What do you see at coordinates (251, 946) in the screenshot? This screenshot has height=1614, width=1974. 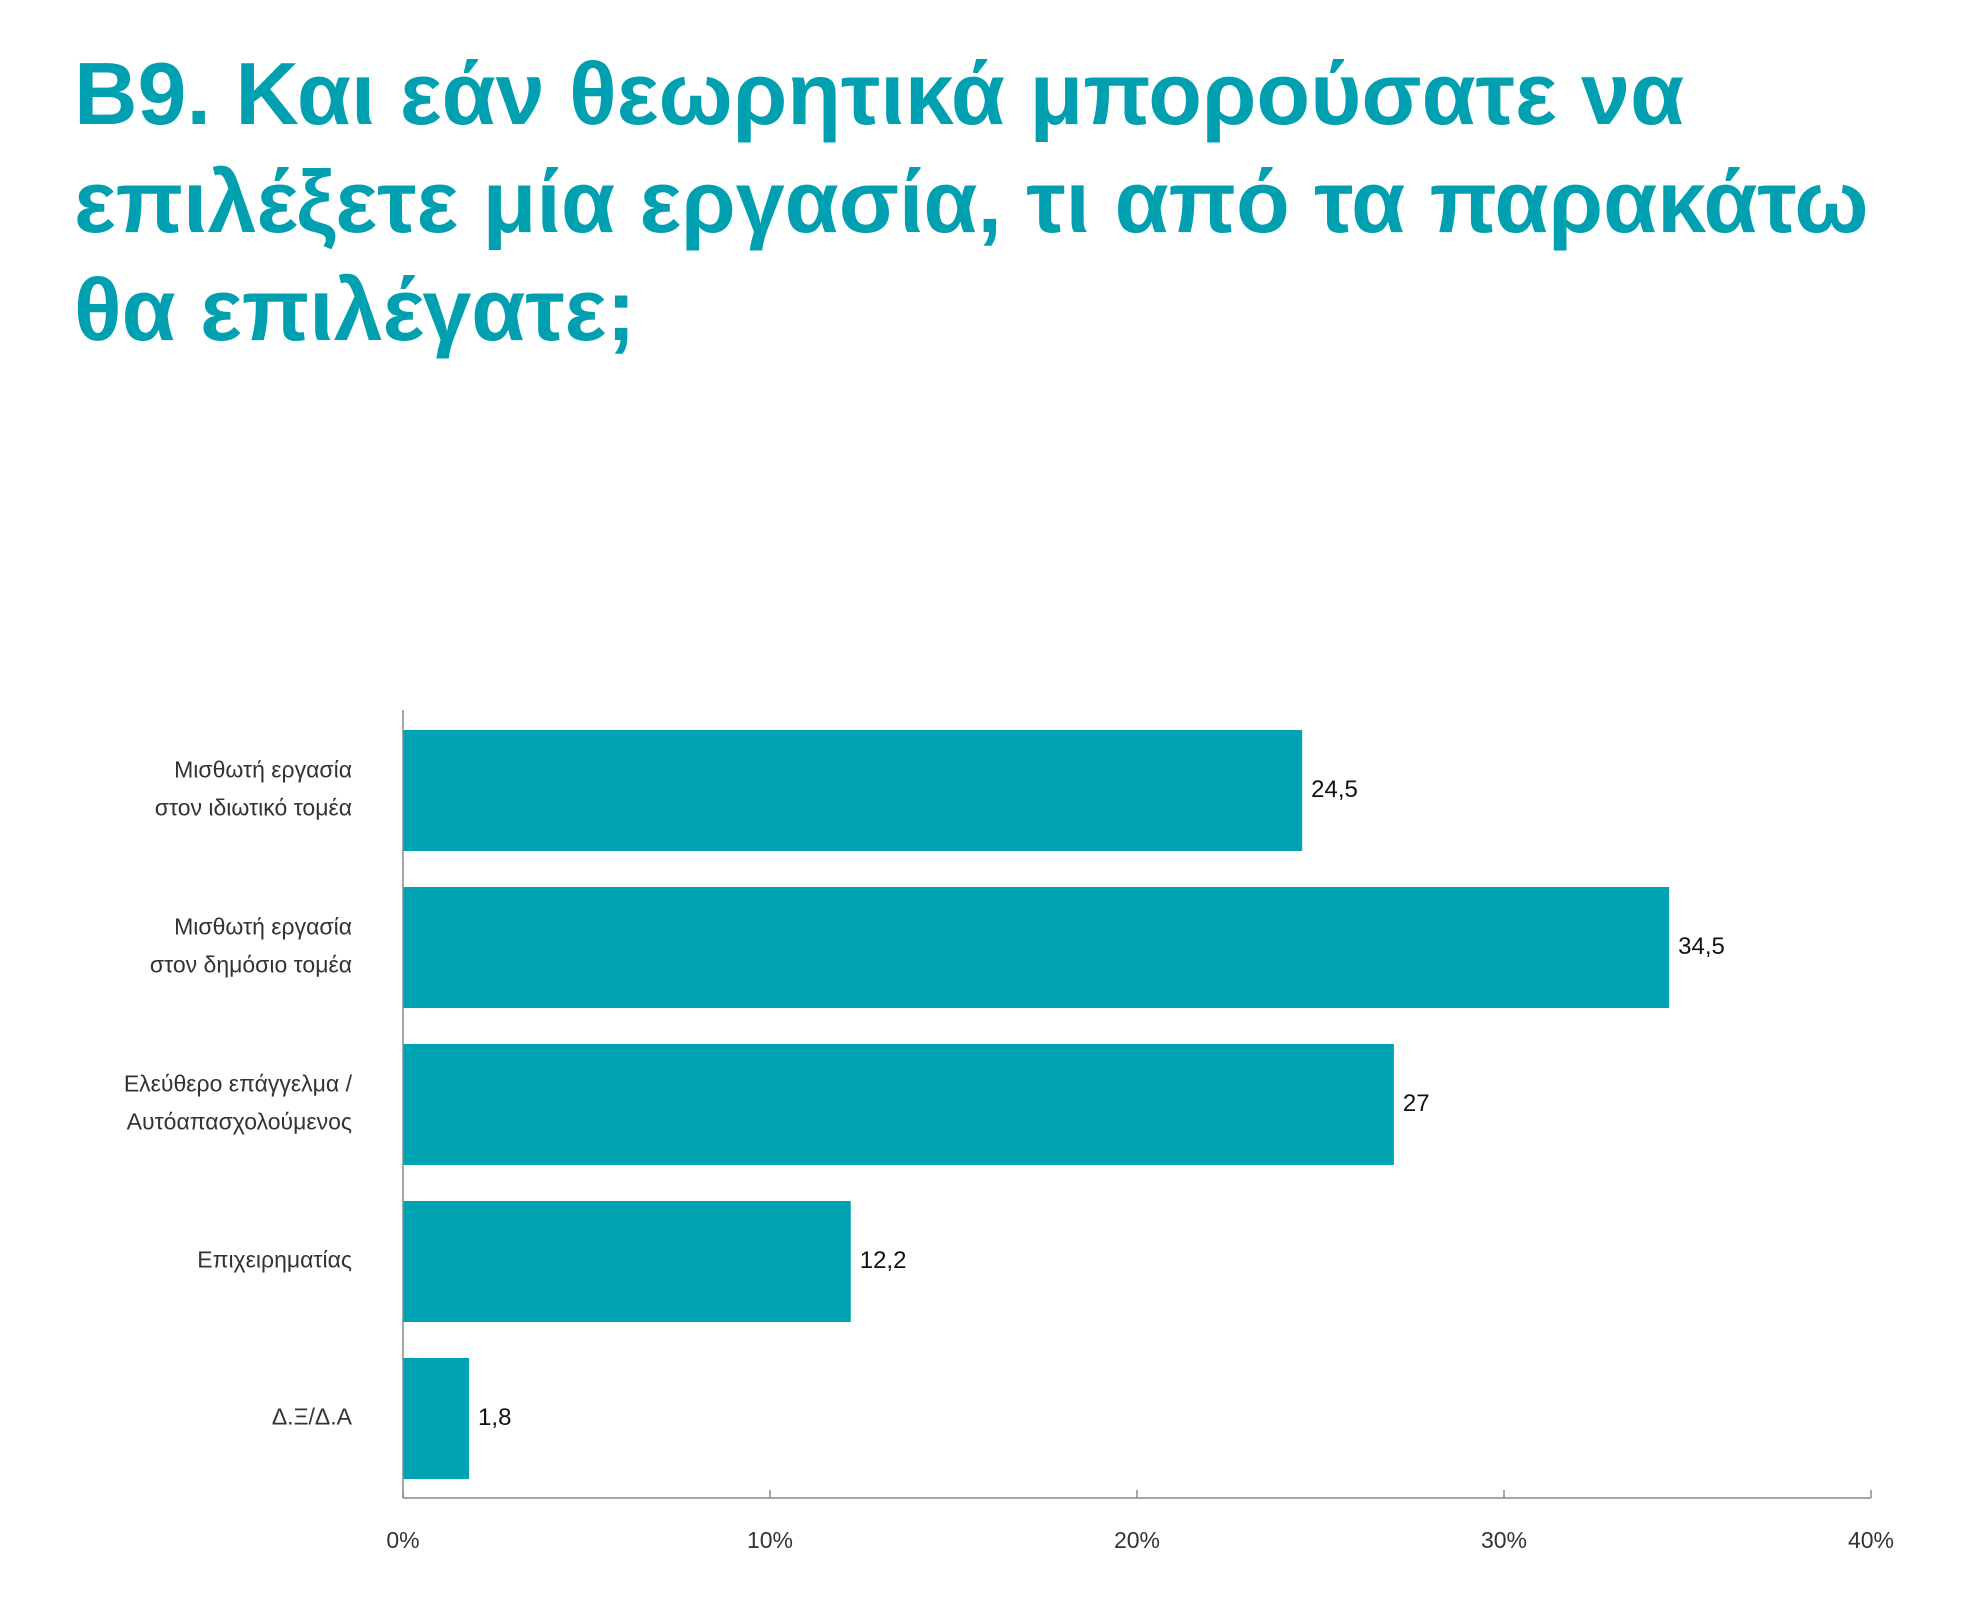 I see `category-label-2: Μισθωτή εργασία στον δημόσιο τομέα` at bounding box center [251, 946].